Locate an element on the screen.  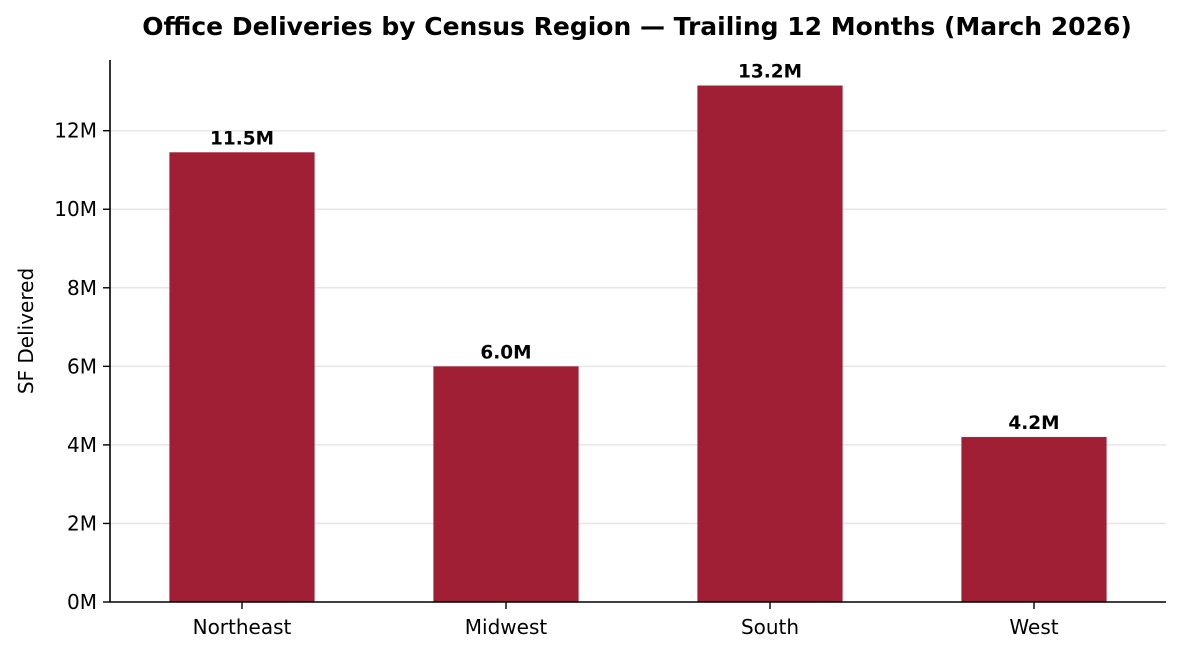
x-axis-ticks: Northeast Midwest South West is located at coordinates (626, 620).